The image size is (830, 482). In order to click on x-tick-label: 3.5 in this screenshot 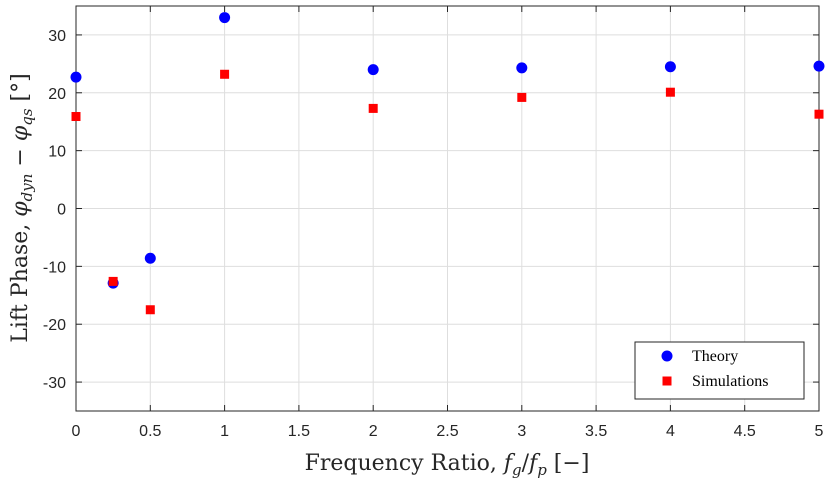, I will do `click(596, 431)`.